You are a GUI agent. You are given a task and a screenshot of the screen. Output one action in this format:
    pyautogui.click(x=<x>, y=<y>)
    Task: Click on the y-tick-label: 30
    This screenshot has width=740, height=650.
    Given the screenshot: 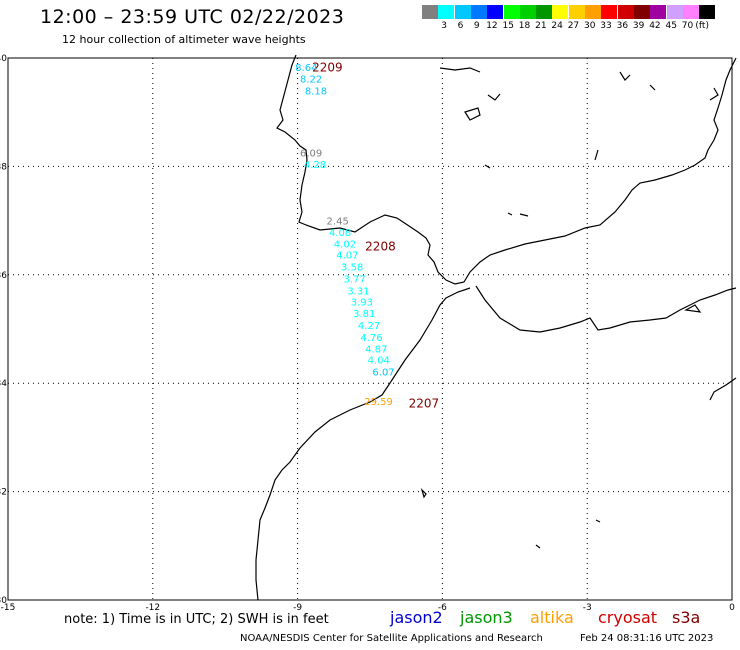 What is the action you would take?
    pyautogui.click(x=3, y=601)
    